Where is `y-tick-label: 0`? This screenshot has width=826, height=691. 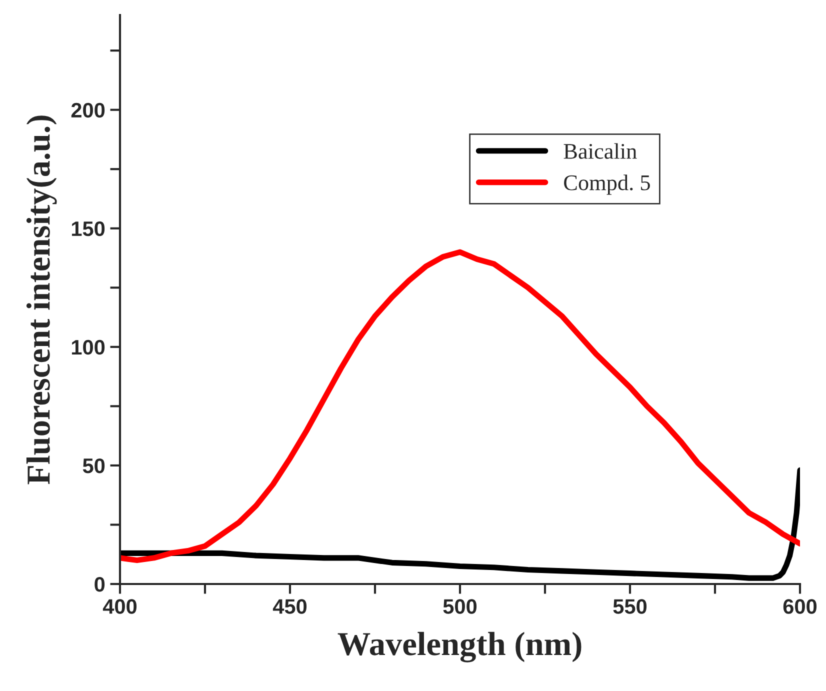
y-tick-label: 0 is located at coordinates (99, 584).